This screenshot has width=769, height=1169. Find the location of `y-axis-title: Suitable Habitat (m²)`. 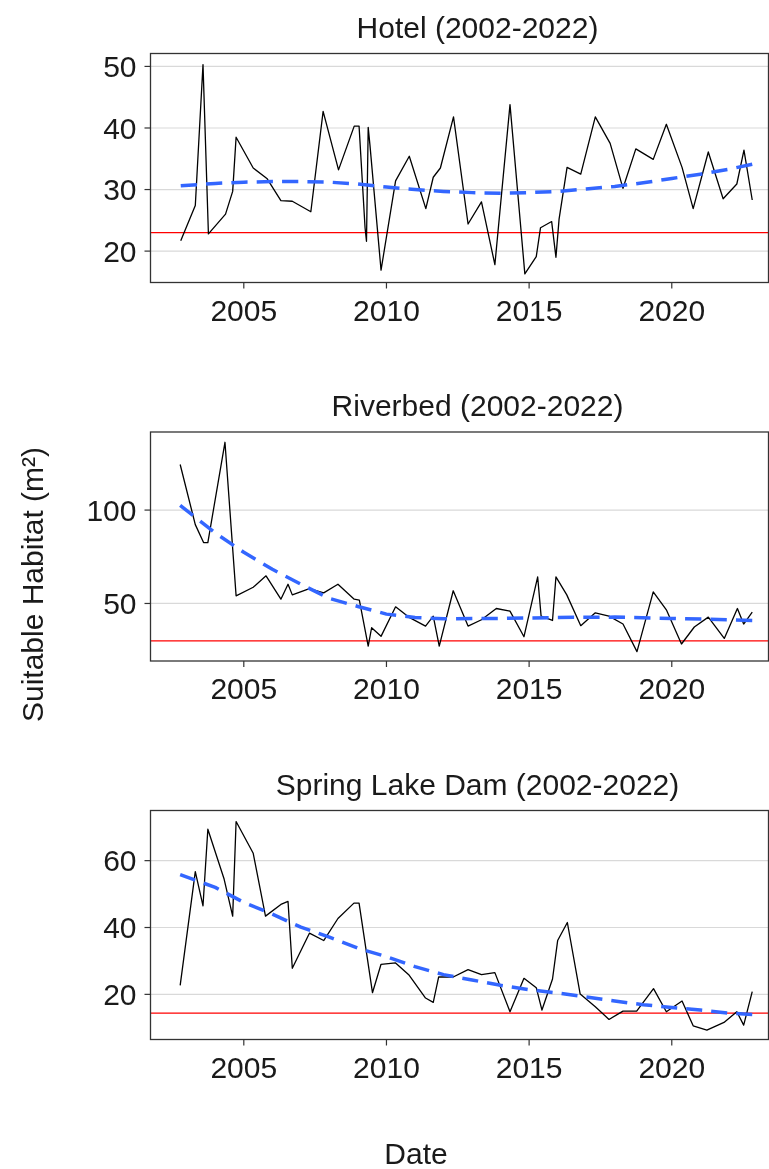

y-axis-title: Suitable Habitat (m²) is located at coordinates (32, 584).